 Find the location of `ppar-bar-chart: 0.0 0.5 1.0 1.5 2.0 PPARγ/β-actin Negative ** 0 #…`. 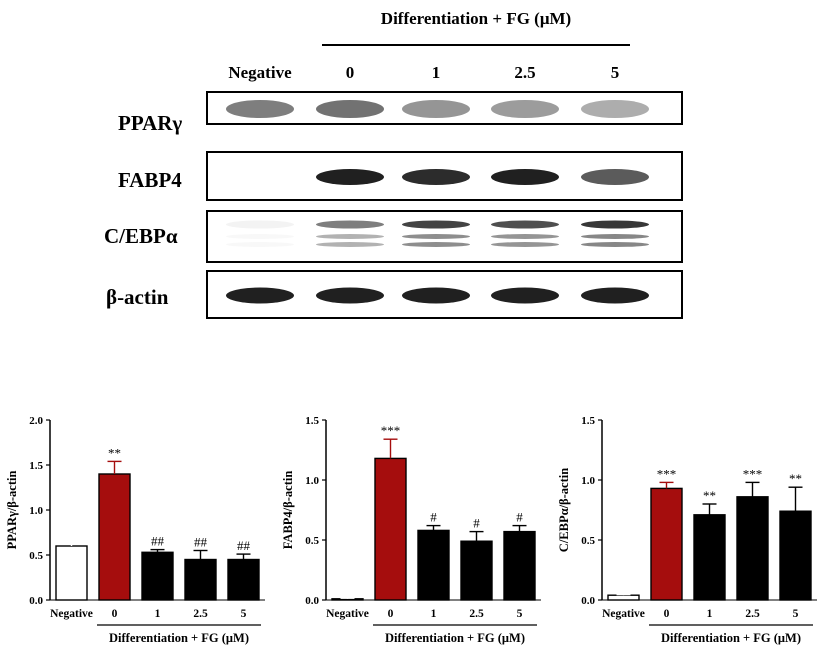

ppar-bar-chart: 0.0 0.5 1.0 1.5 2.0 PPARγ/β-actin Negative ** 0 #… is located at coordinates (135, 530).